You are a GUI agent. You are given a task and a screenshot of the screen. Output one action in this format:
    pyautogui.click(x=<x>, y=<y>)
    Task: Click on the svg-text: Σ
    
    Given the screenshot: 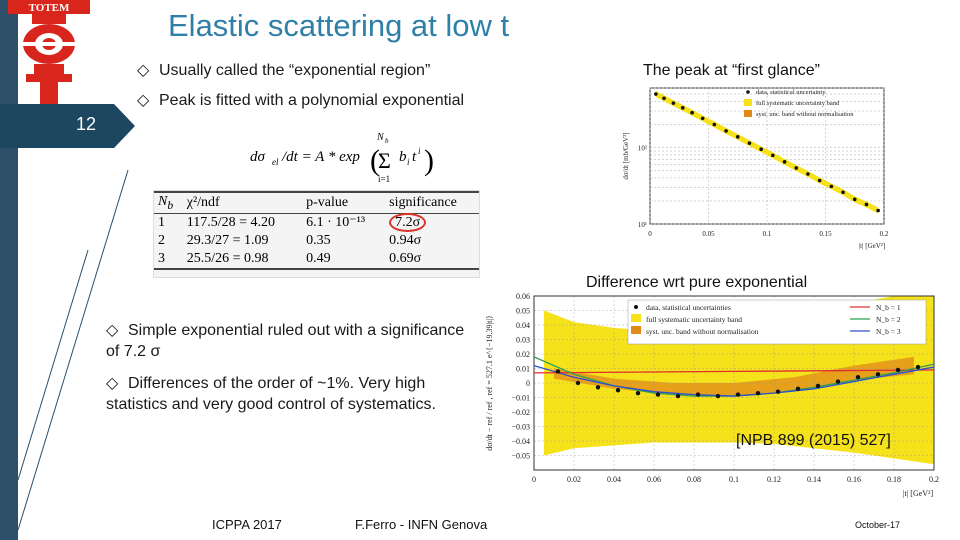 What is the action you would take?
    pyautogui.click(x=384, y=160)
    